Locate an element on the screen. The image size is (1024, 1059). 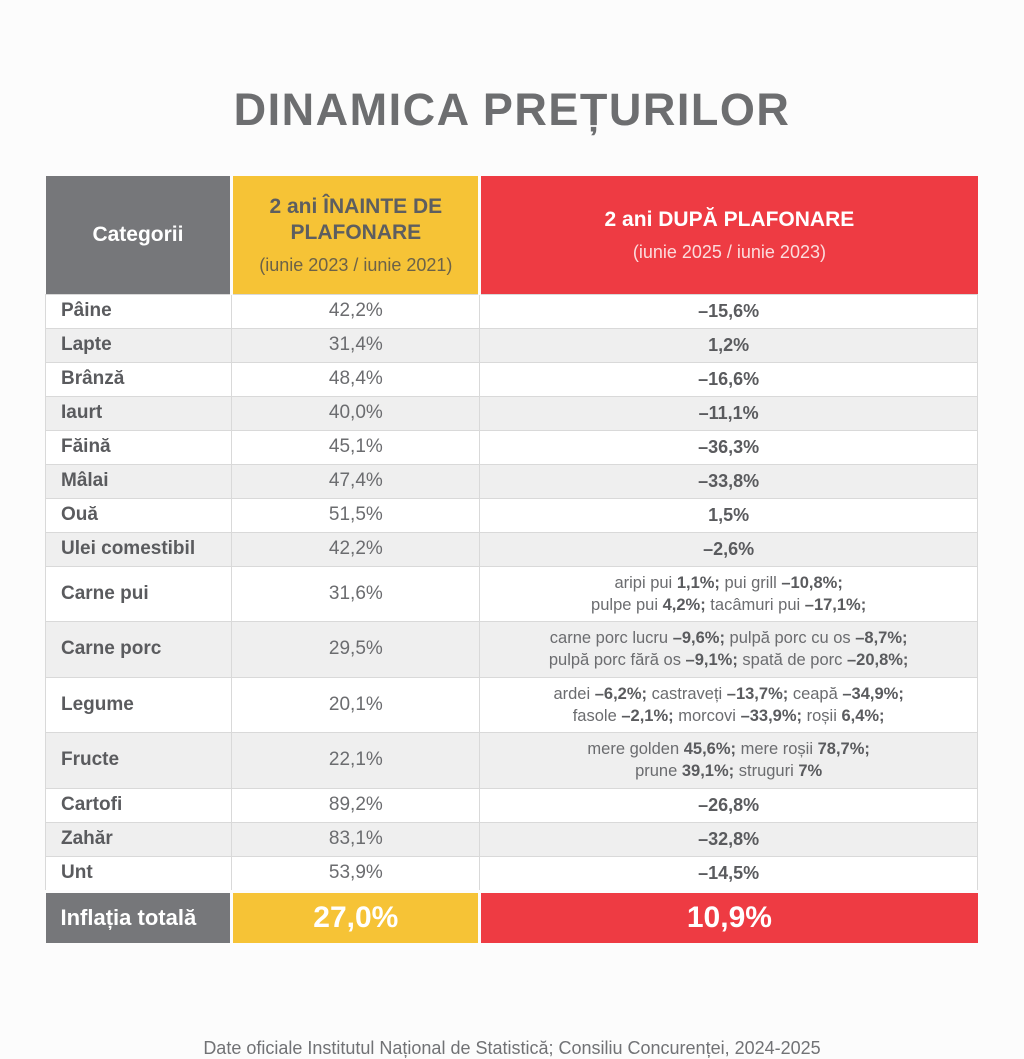
header-categories: Categorii is located at coordinates (139, 235).